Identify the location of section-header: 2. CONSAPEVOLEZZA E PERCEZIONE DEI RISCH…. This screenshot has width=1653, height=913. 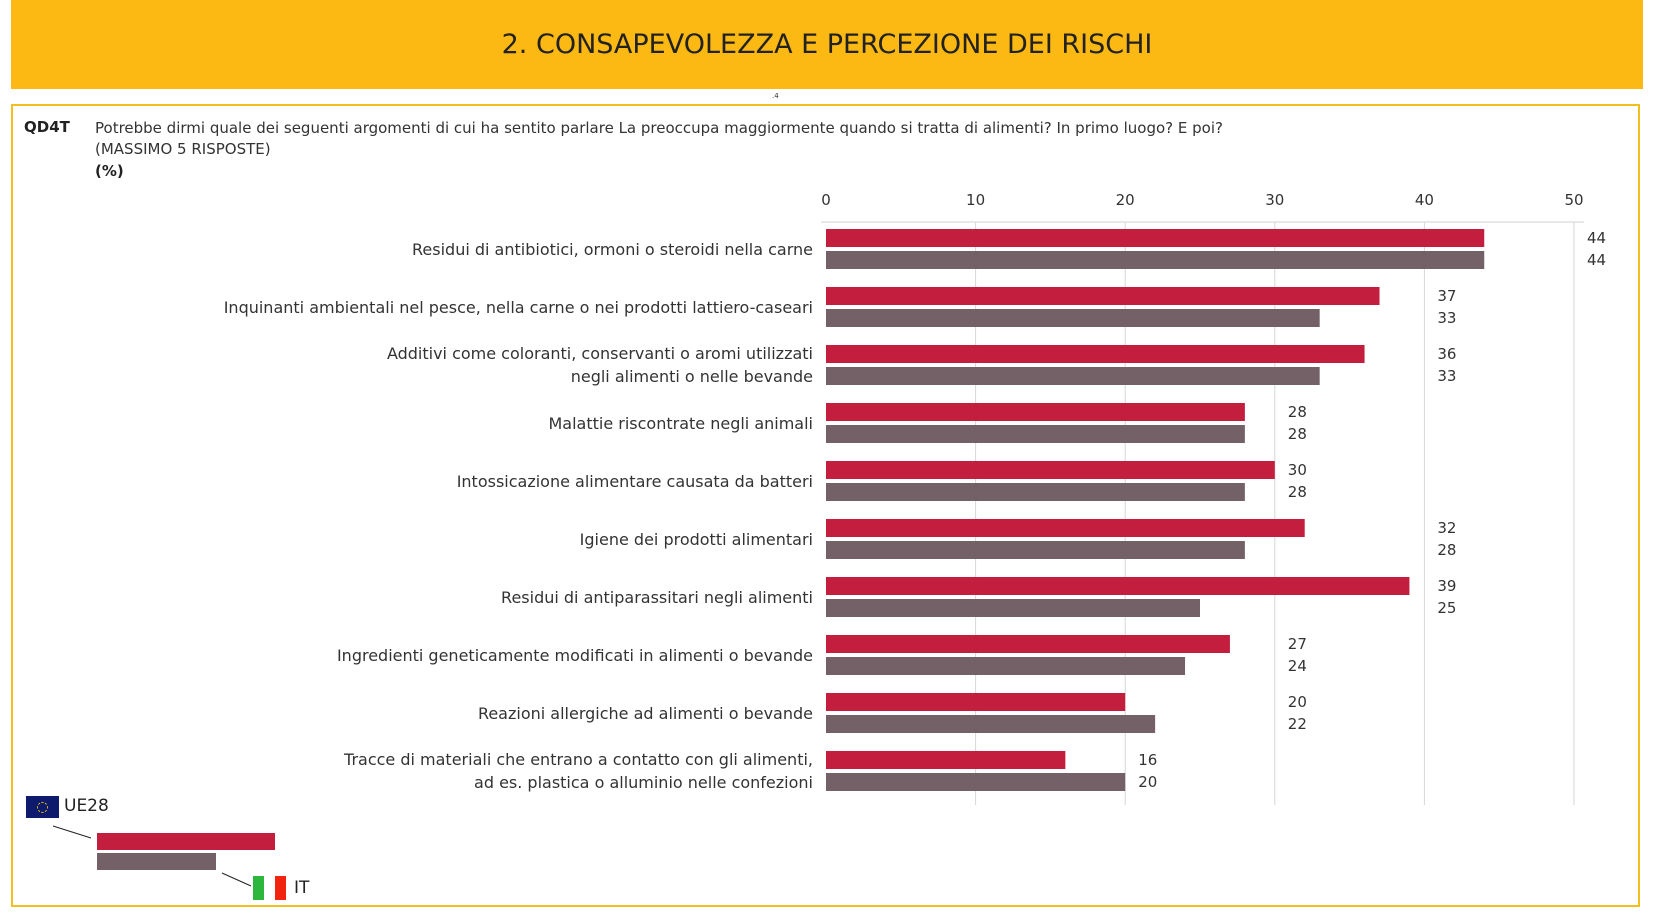
(827, 44).